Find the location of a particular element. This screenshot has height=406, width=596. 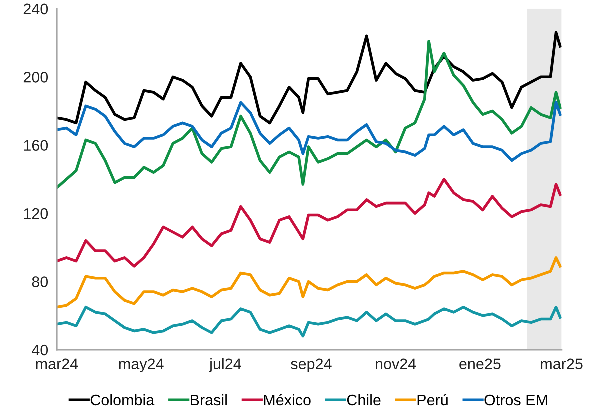

legend-label: Chile is located at coordinates (364, 400).